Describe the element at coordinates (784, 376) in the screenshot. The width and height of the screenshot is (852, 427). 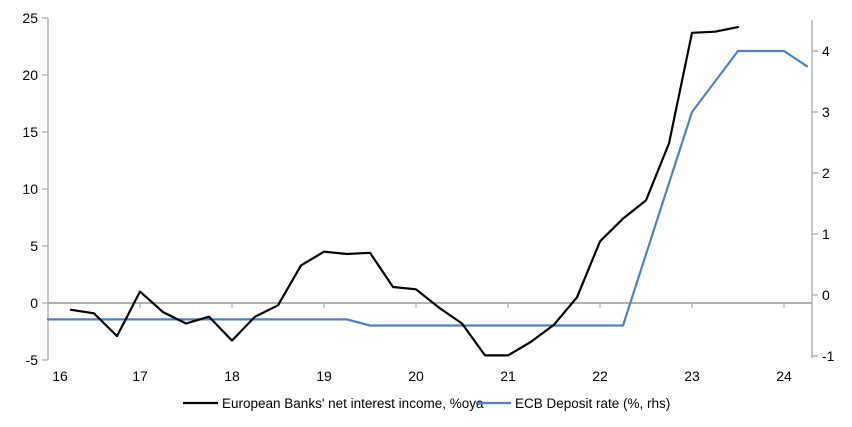
I see `x-axis-tick-label: 24` at that location.